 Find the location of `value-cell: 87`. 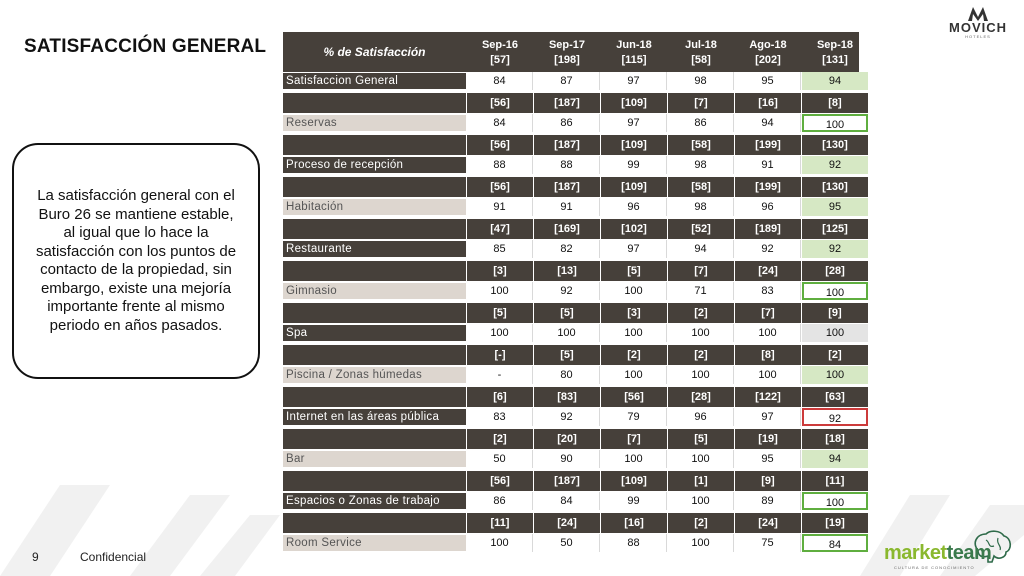

value-cell: 87 is located at coordinates (567, 81).